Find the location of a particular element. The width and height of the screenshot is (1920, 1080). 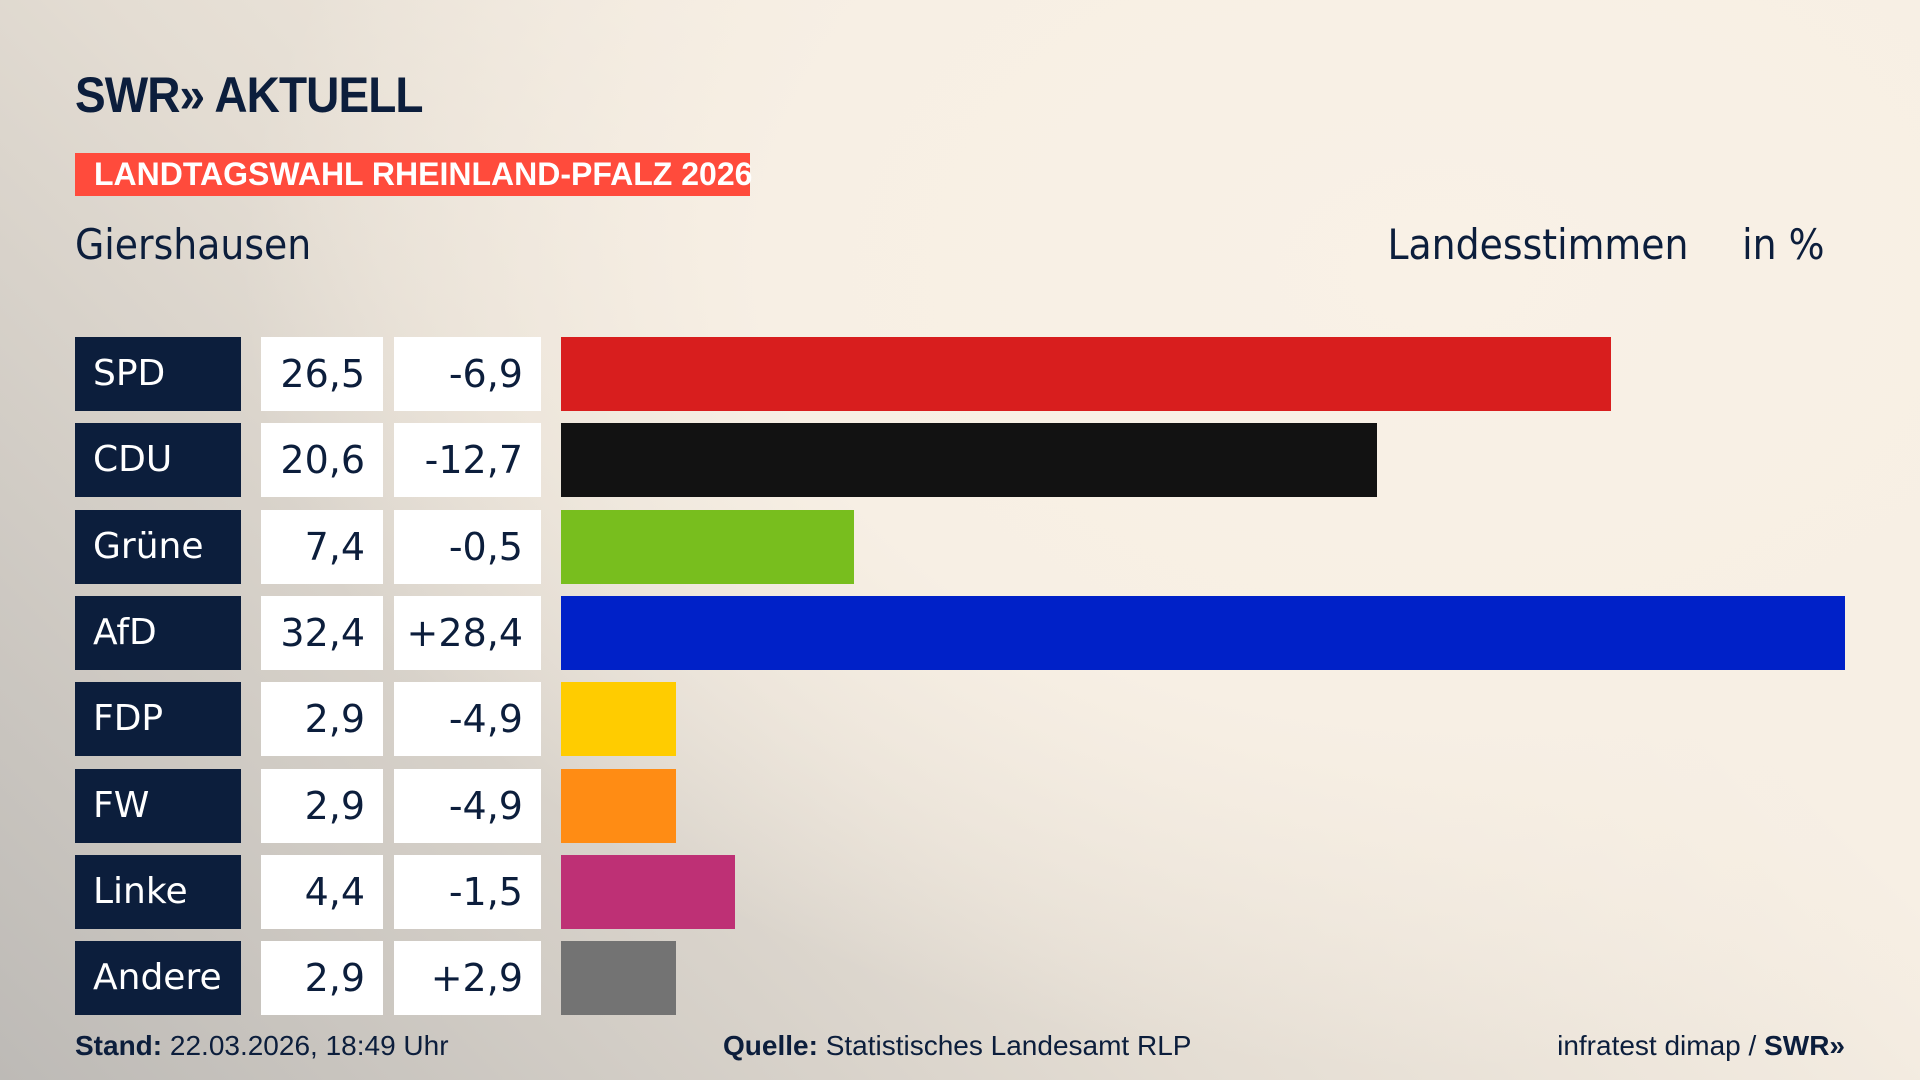

chart-row: Linke 4,4 -1,5 is located at coordinates (960, 891).